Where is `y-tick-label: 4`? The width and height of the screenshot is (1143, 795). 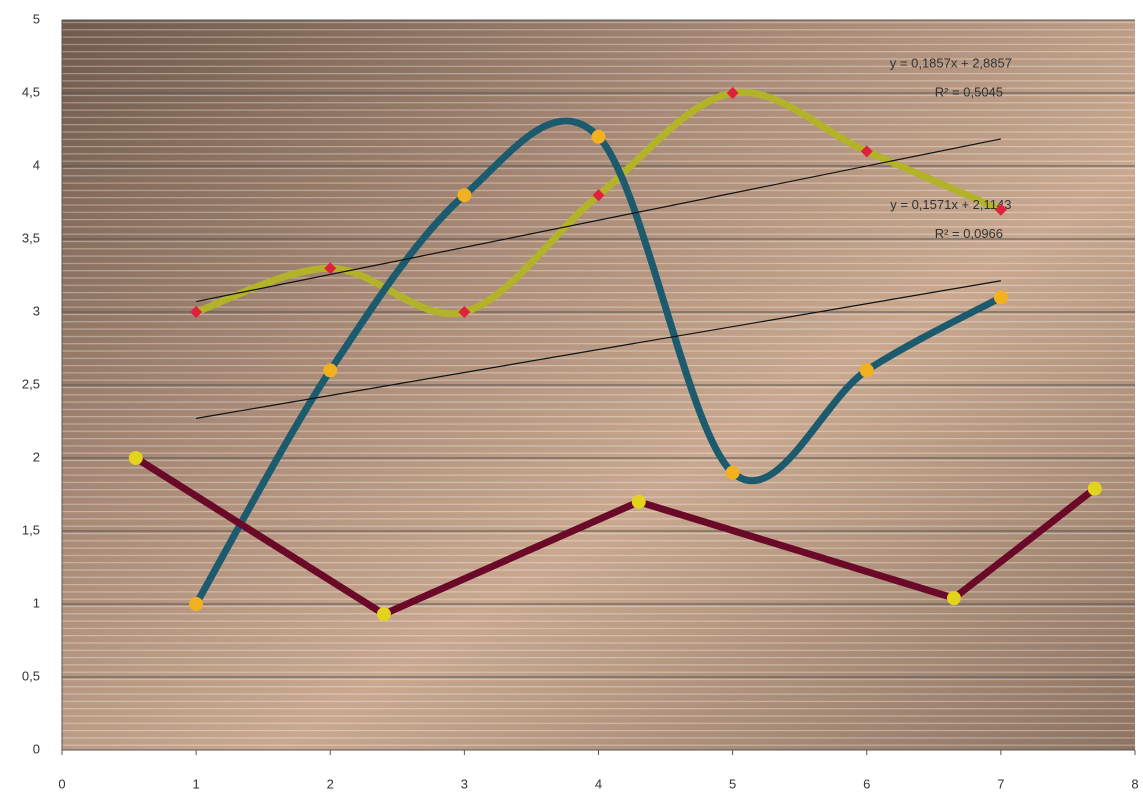 y-tick-label: 4 is located at coordinates (36, 164).